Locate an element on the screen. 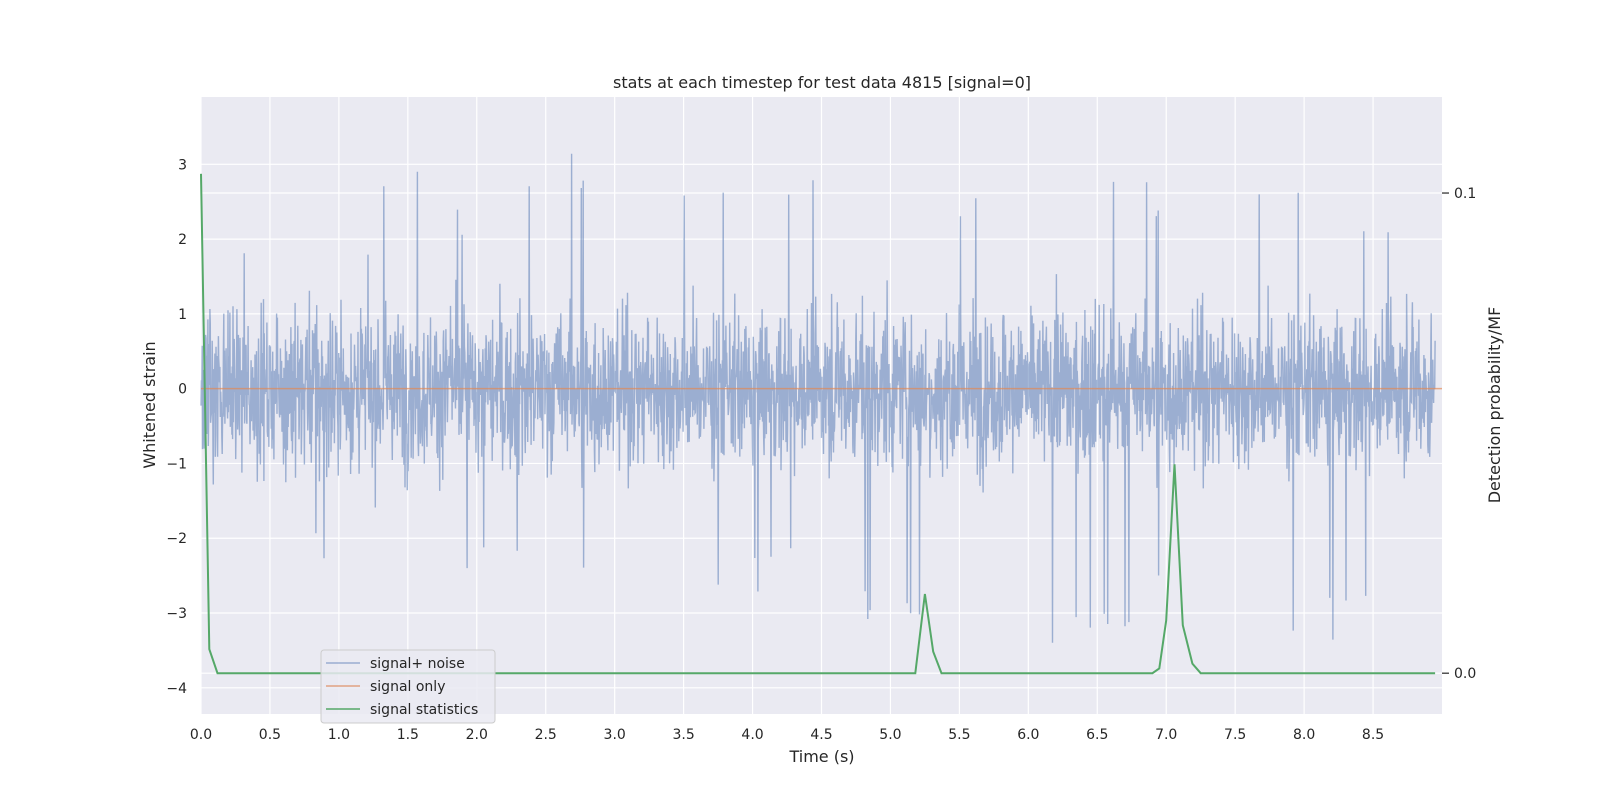 This screenshot has height=800, width=1600. x-tick-label: 8.5 is located at coordinates (1373, 735).